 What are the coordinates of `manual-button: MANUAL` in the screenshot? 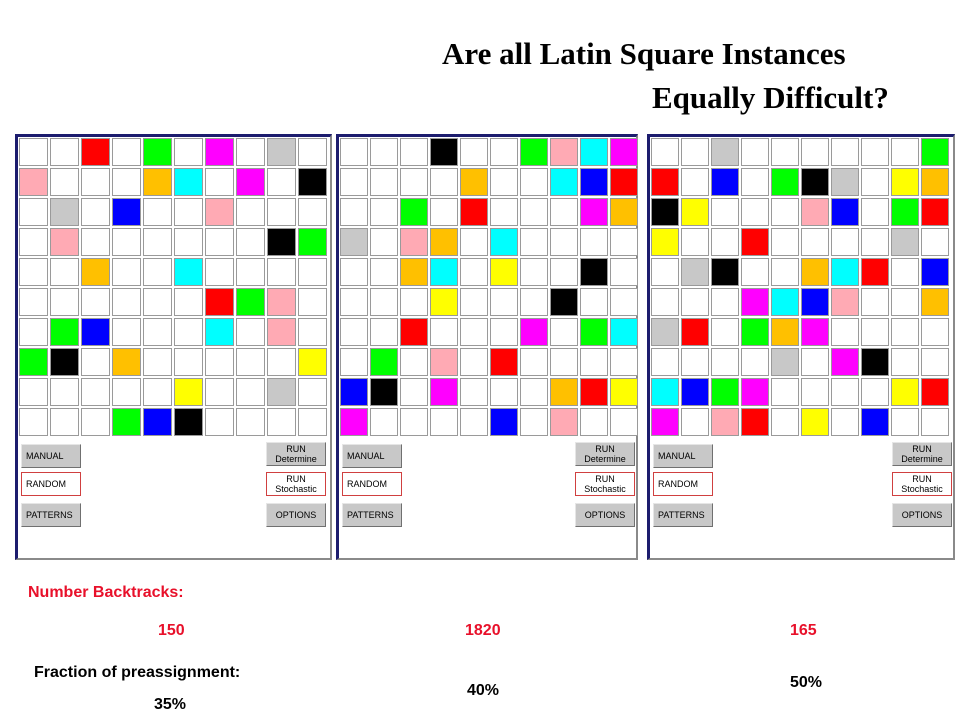 It's located at (51, 456).